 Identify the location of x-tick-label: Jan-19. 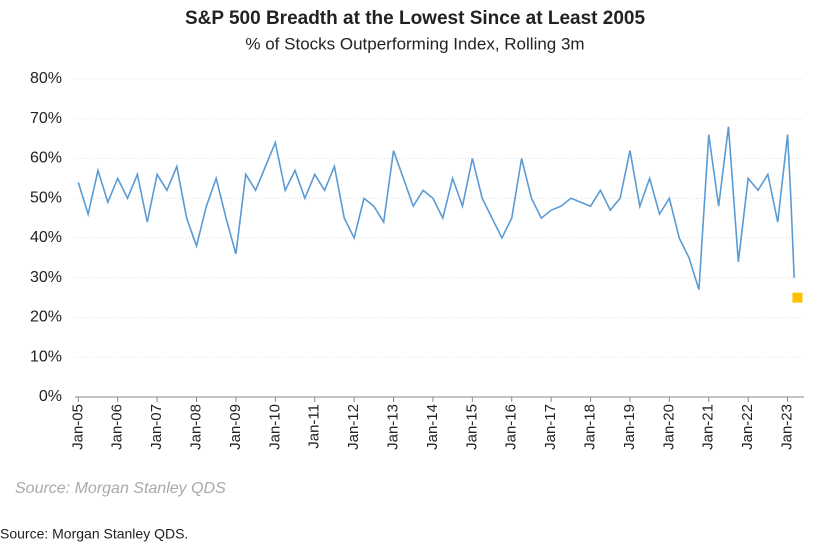
(629, 427).